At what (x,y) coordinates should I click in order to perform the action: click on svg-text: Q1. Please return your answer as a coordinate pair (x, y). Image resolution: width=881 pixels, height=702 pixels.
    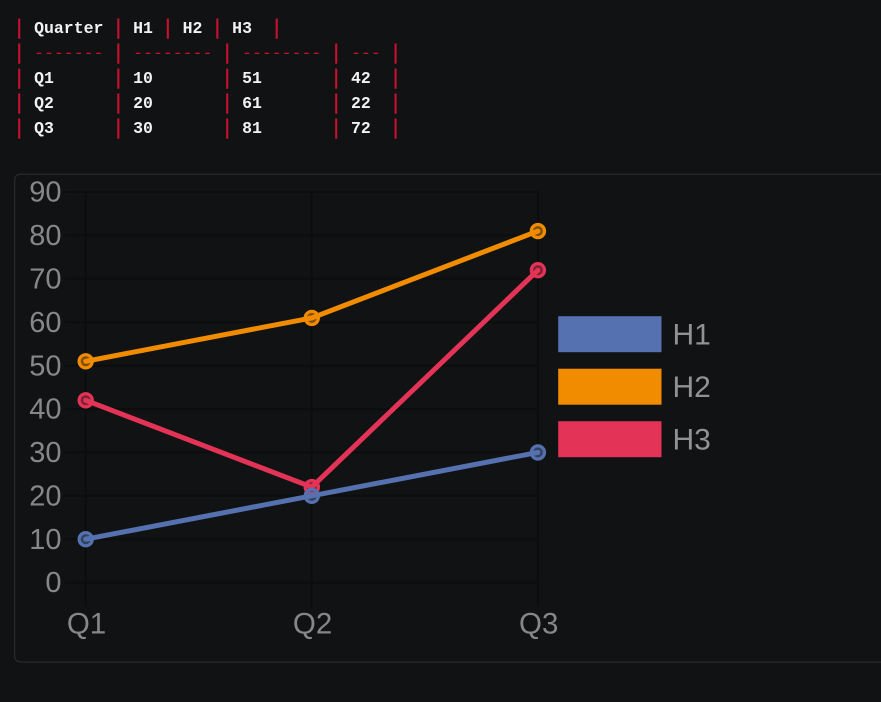
    Looking at the image, I should click on (86, 624).